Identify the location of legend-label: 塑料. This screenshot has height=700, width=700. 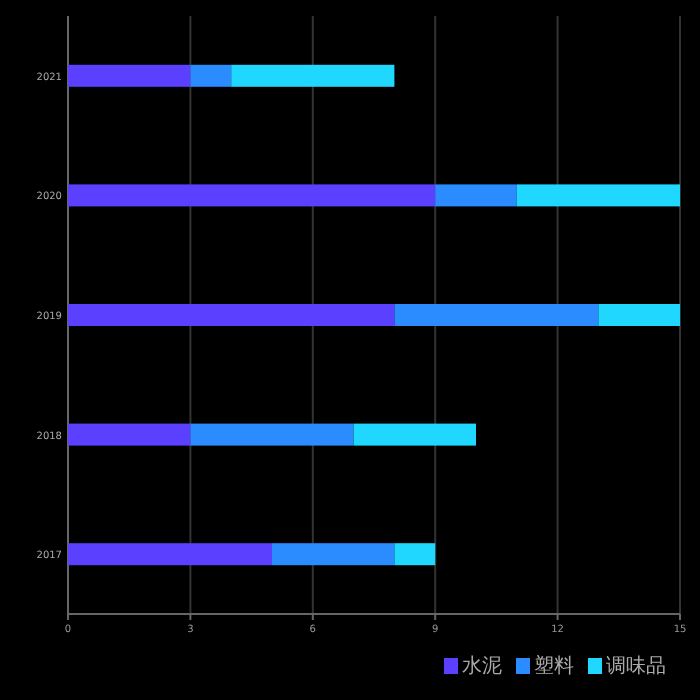
(554, 666).